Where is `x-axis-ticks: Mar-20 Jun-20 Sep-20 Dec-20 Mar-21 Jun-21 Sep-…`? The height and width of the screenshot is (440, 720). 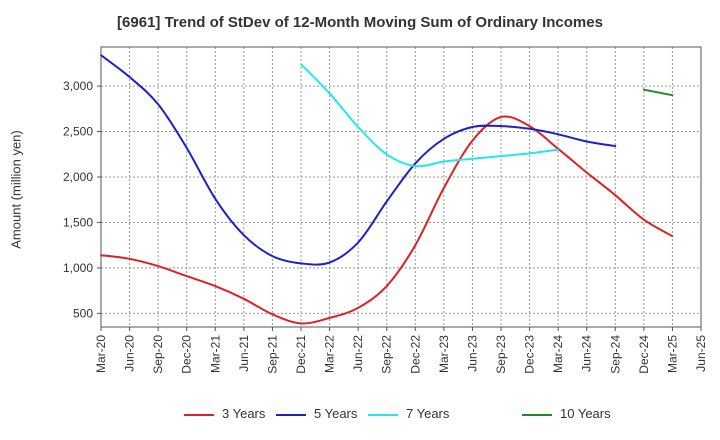
x-axis-ticks: Mar-20 Jun-20 Sep-20 Dec-20 Mar-21 Jun-21 Sep-… is located at coordinates (401, 350).